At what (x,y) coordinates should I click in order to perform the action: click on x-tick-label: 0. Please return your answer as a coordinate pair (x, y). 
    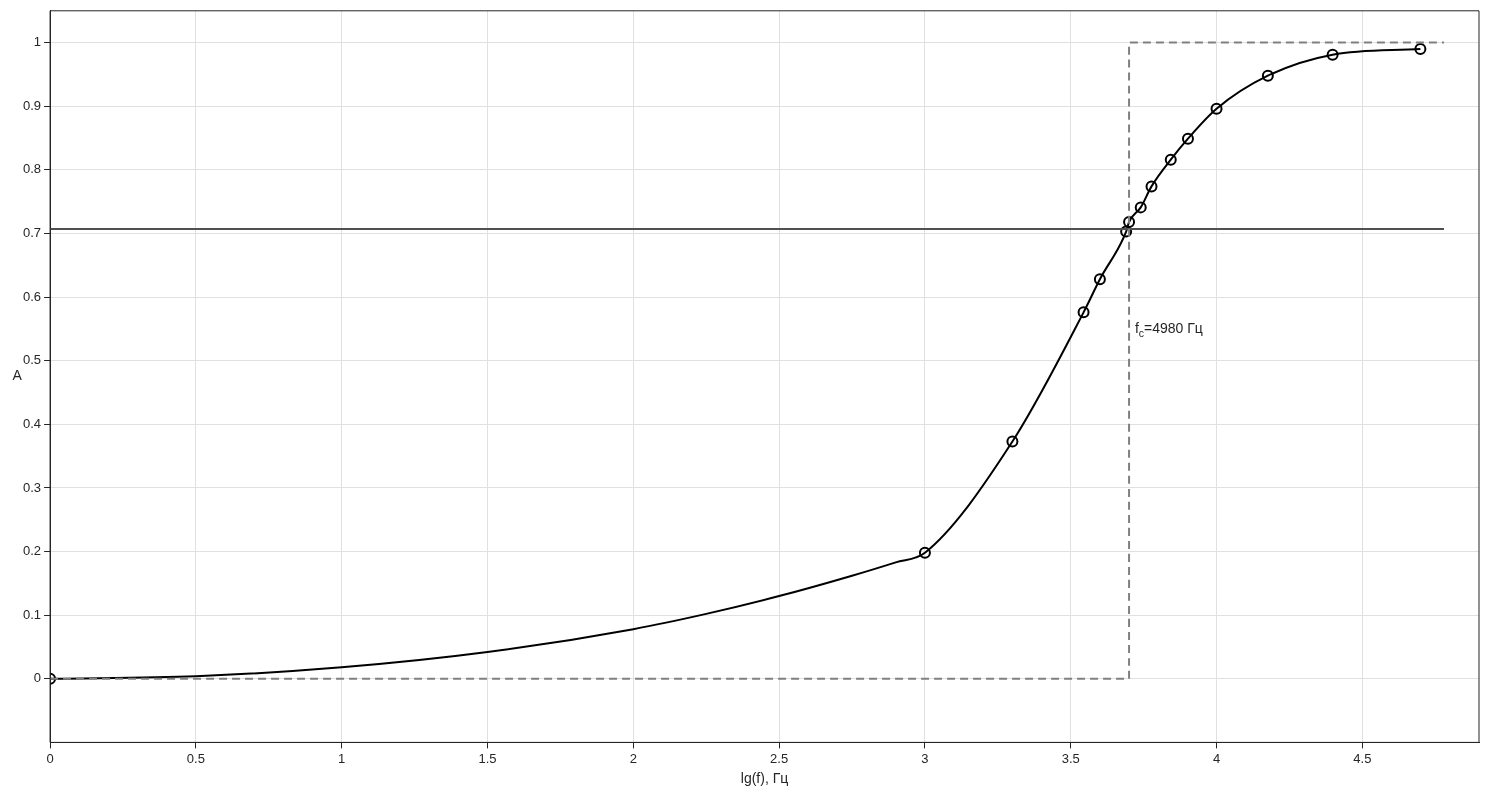
    Looking at the image, I should click on (50, 758).